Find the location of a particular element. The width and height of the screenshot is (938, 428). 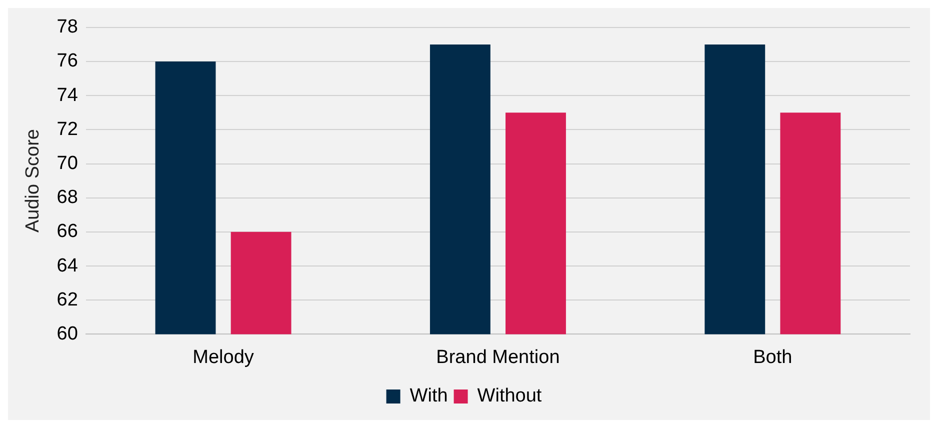

y-tick-label: 66 is located at coordinates (67, 231).